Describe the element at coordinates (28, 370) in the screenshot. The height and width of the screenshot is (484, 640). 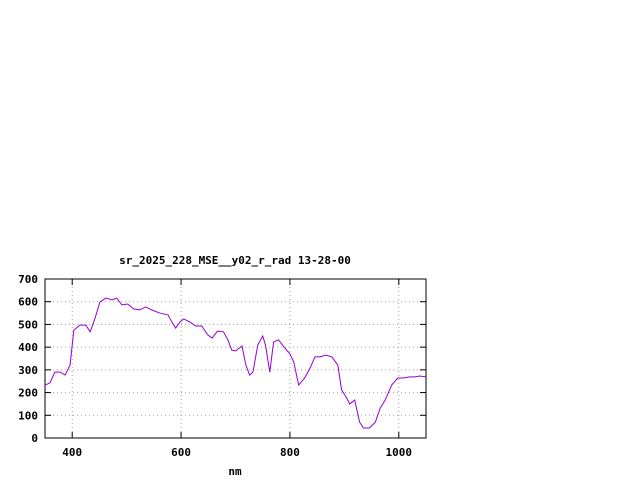
I see `y-tick-label: 300` at that location.